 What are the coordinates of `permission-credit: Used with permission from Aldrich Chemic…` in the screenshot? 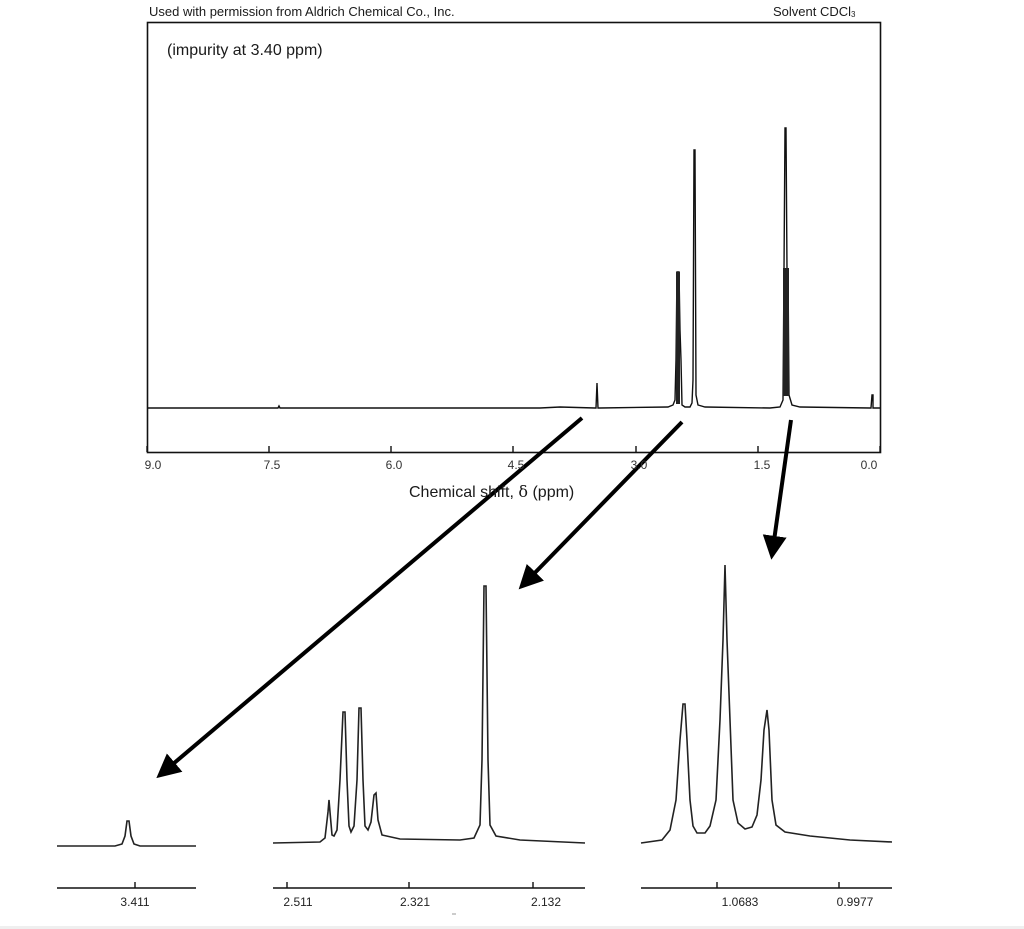 It's located at (302, 11).